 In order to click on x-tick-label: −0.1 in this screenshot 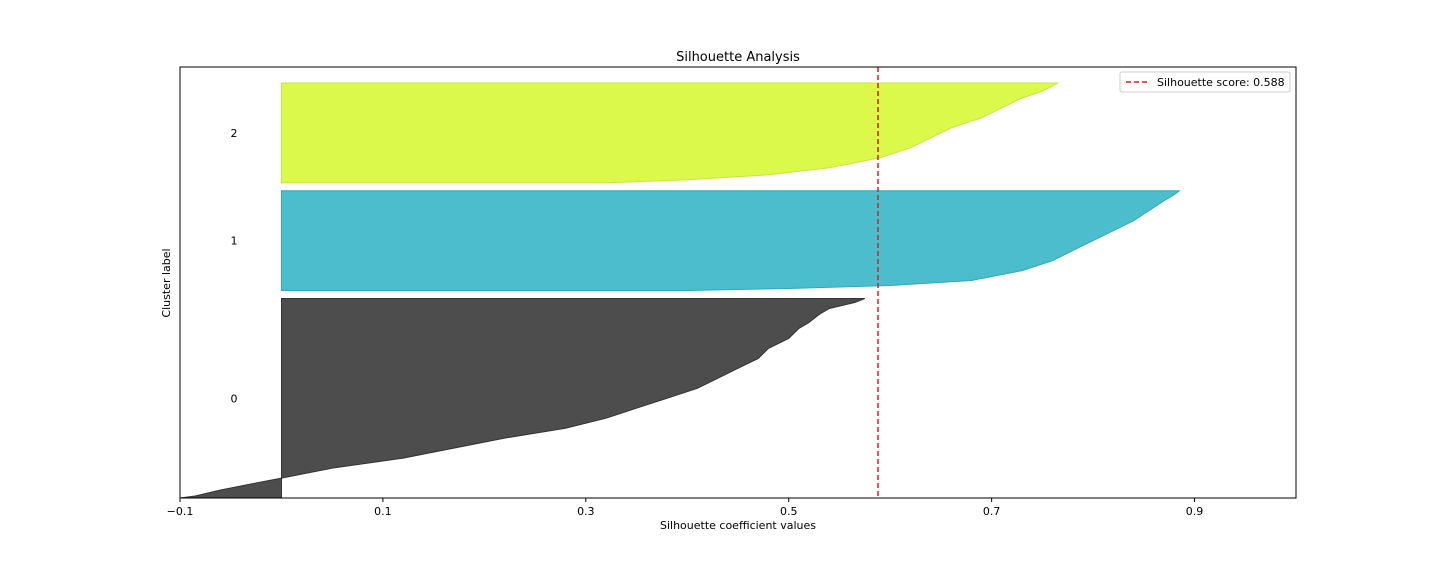, I will do `click(180, 511)`.